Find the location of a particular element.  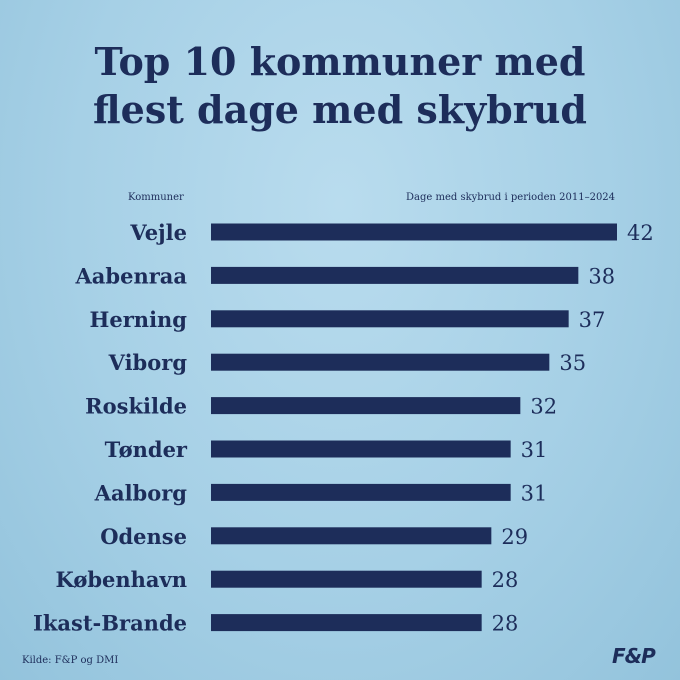

category-header: Kommuner is located at coordinates (156, 197).